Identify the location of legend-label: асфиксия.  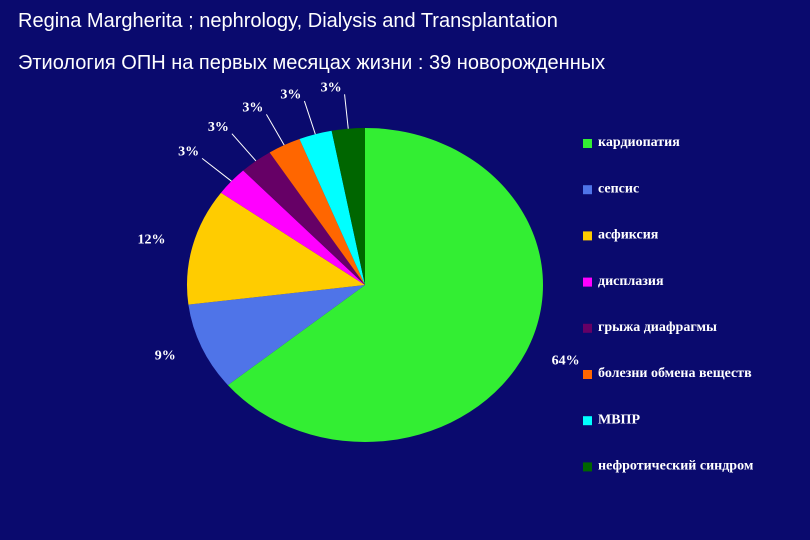
(628, 235).